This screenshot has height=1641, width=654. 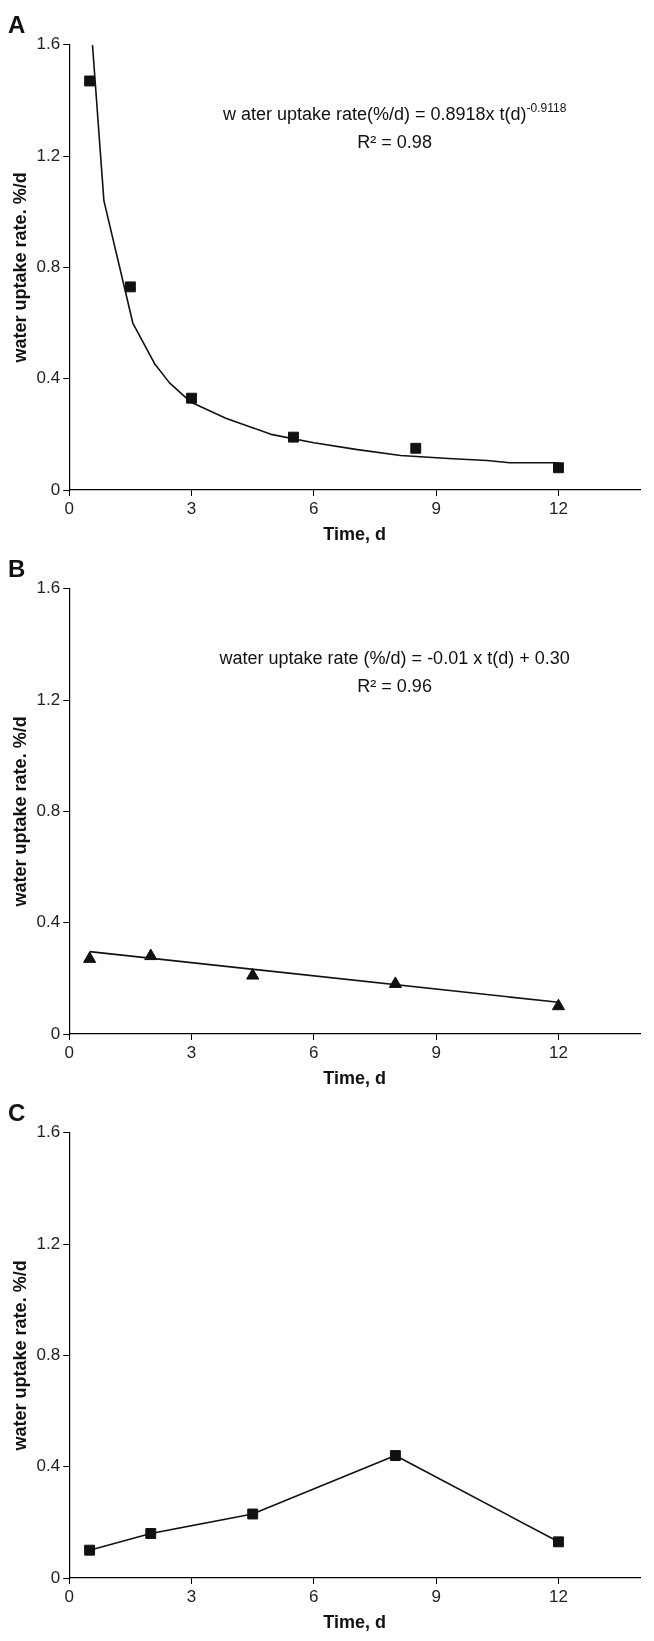 What do you see at coordinates (17, 1113) in the screenshot?
I see `chart-title: C` at bounding box center [17, 1113].